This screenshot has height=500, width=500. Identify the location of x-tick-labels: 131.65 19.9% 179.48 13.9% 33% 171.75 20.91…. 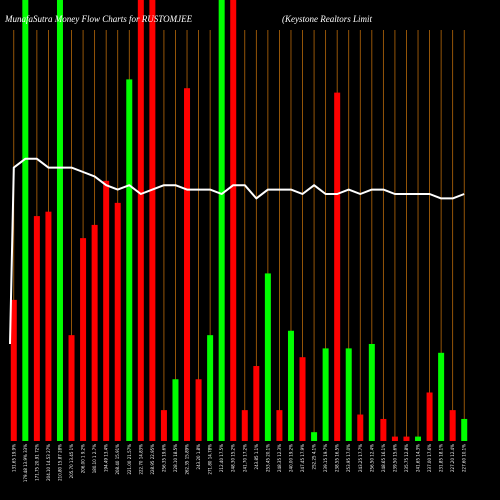
(238, 463).